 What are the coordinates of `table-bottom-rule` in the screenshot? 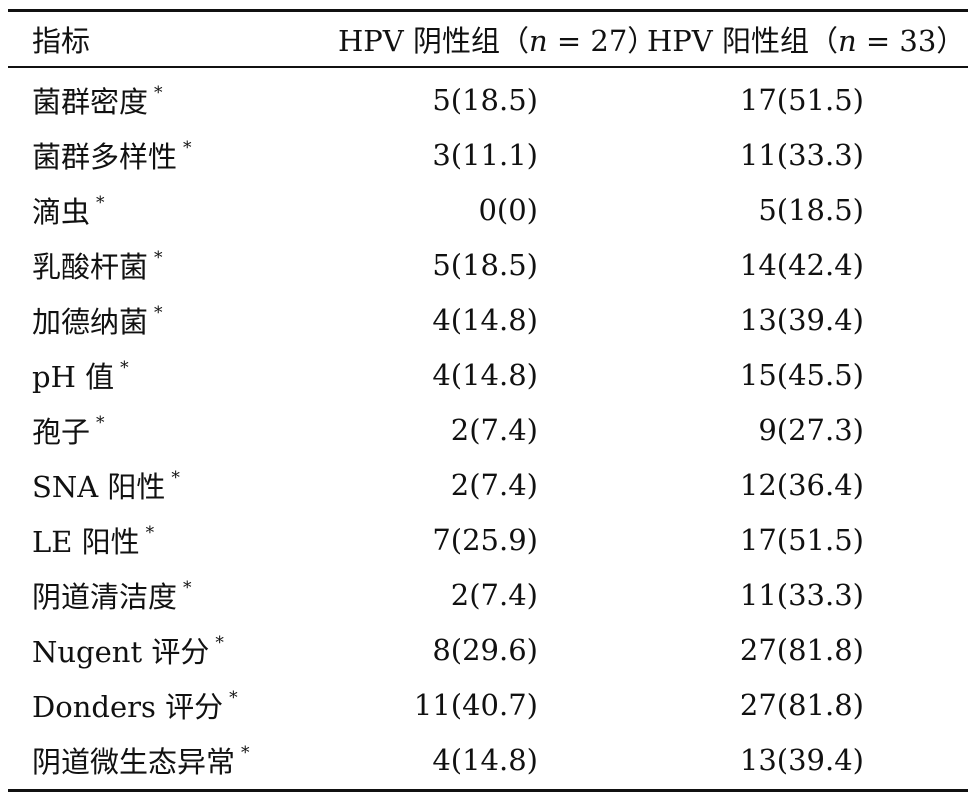 It's located at (488, 790).